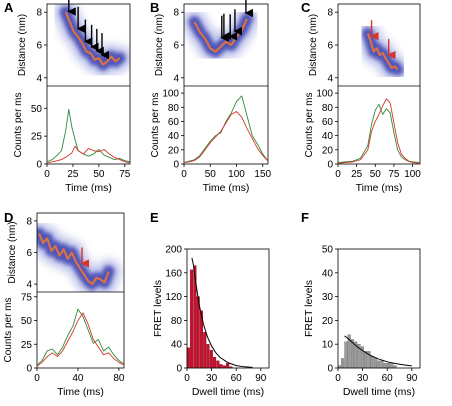 This screenshot has height=406, width=452. What do you see at coordinates (174, 136) in the screenshot?
I see `y-tick-label-bottom: 40` at bounding box center [174, 136].